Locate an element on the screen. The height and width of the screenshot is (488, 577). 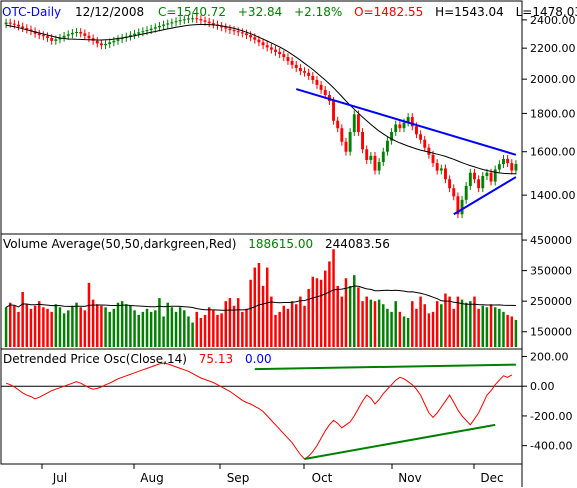
change-label: +32.84 is located at coordinates (260, 12).